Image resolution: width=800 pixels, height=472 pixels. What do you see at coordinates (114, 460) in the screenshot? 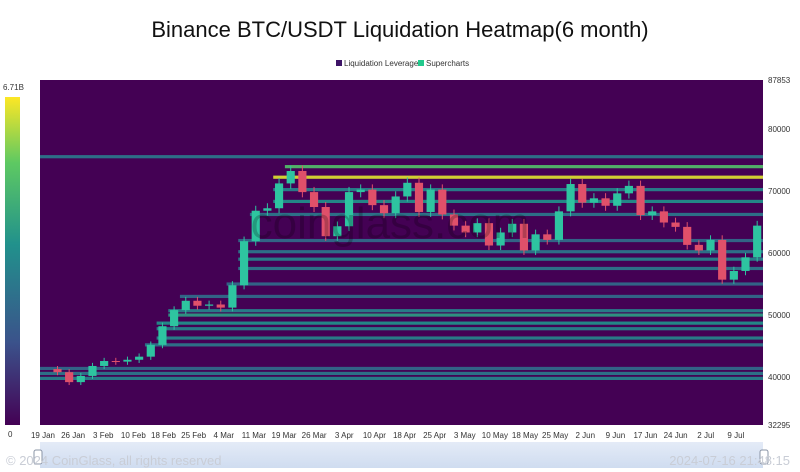
I see `copyright-text: © 2024 CoinGlass, all rights reserved` at bounding box center [114, 460].